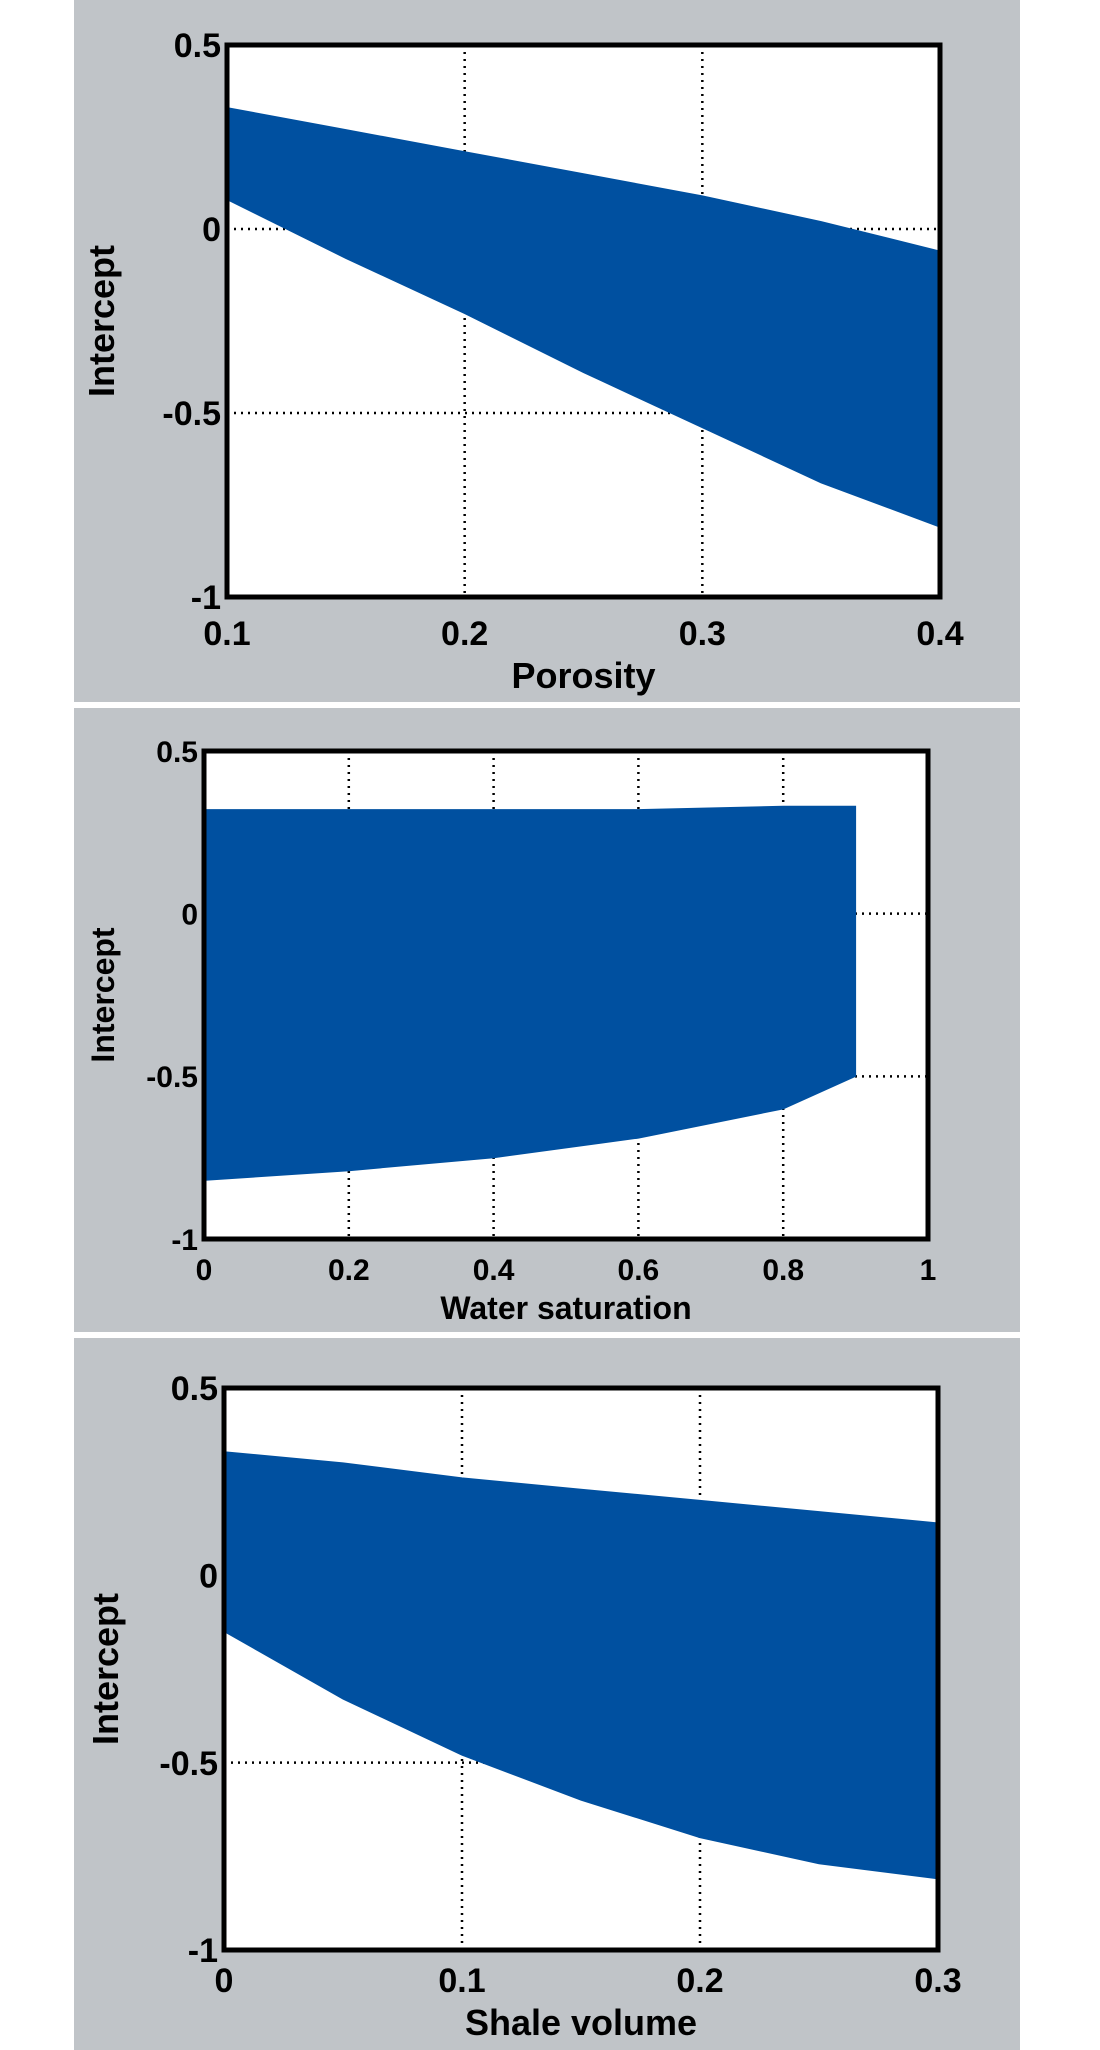  I want to click on x-tick-label: 1, so click(928, 1270).